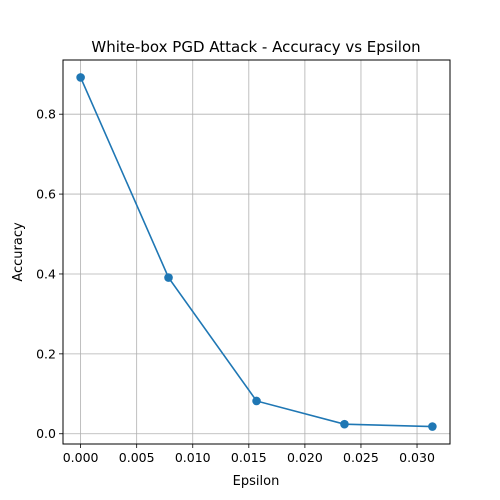  I want to click on x-tick-label: 0.000, so click(81, 457).